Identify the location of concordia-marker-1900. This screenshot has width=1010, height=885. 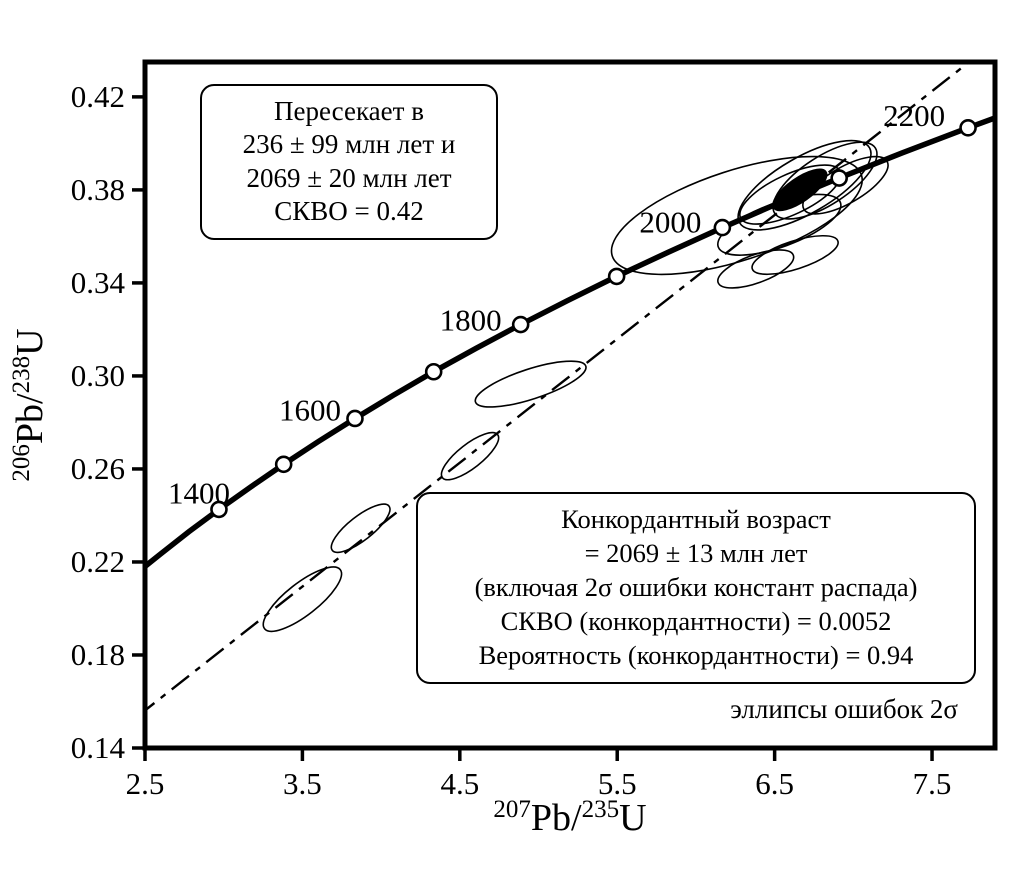
(616, 276).